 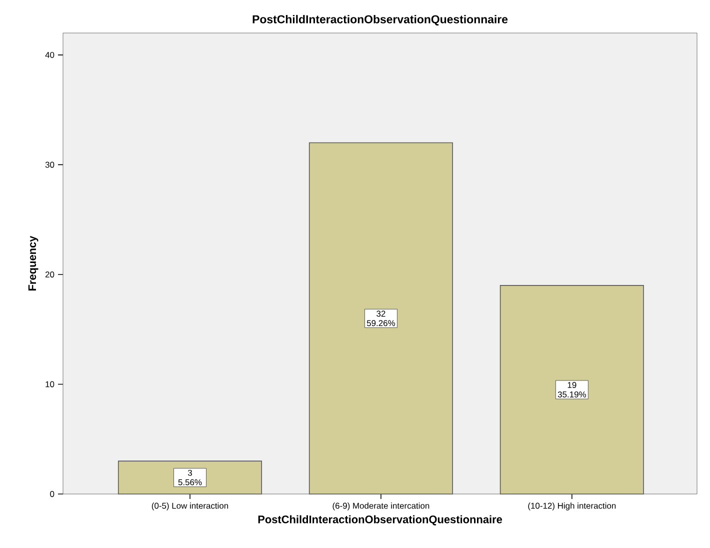 What do you see at coordinates (190, 478) in the screenshot?
I see `data-label: 3 5.56%` at bounding box center [190, 478].